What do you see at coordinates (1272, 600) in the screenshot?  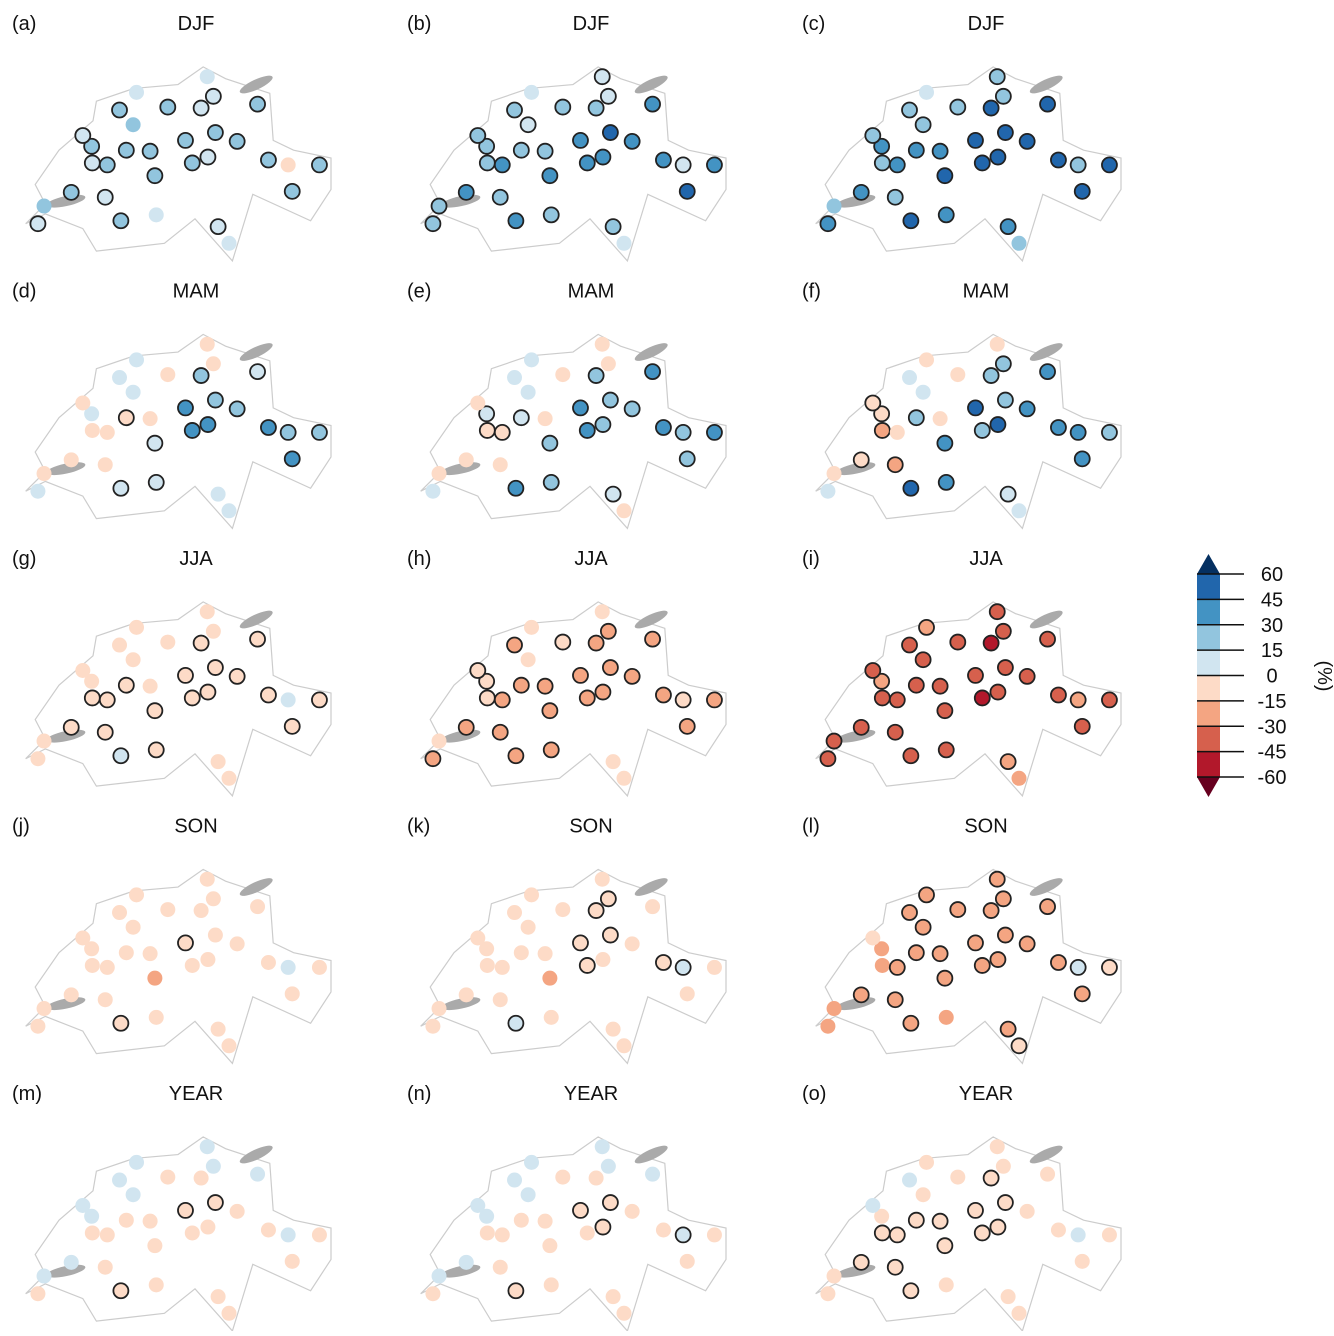 I see `colorbar-tick-label: 45` at bounding box center [1272, 600].